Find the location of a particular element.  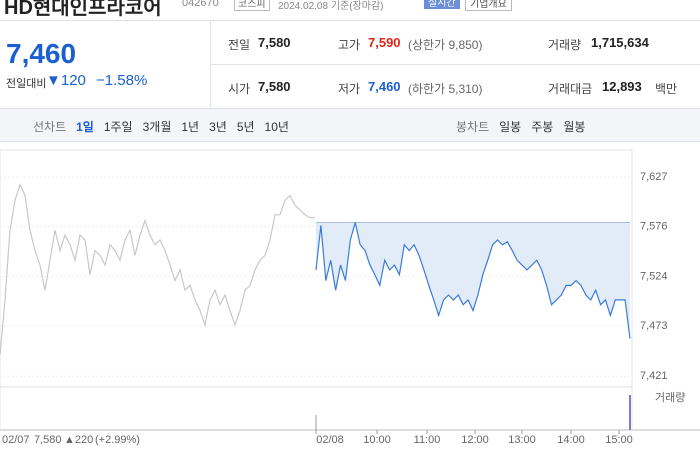

prev-date: 02/07 is located at coordinates (16, 440).